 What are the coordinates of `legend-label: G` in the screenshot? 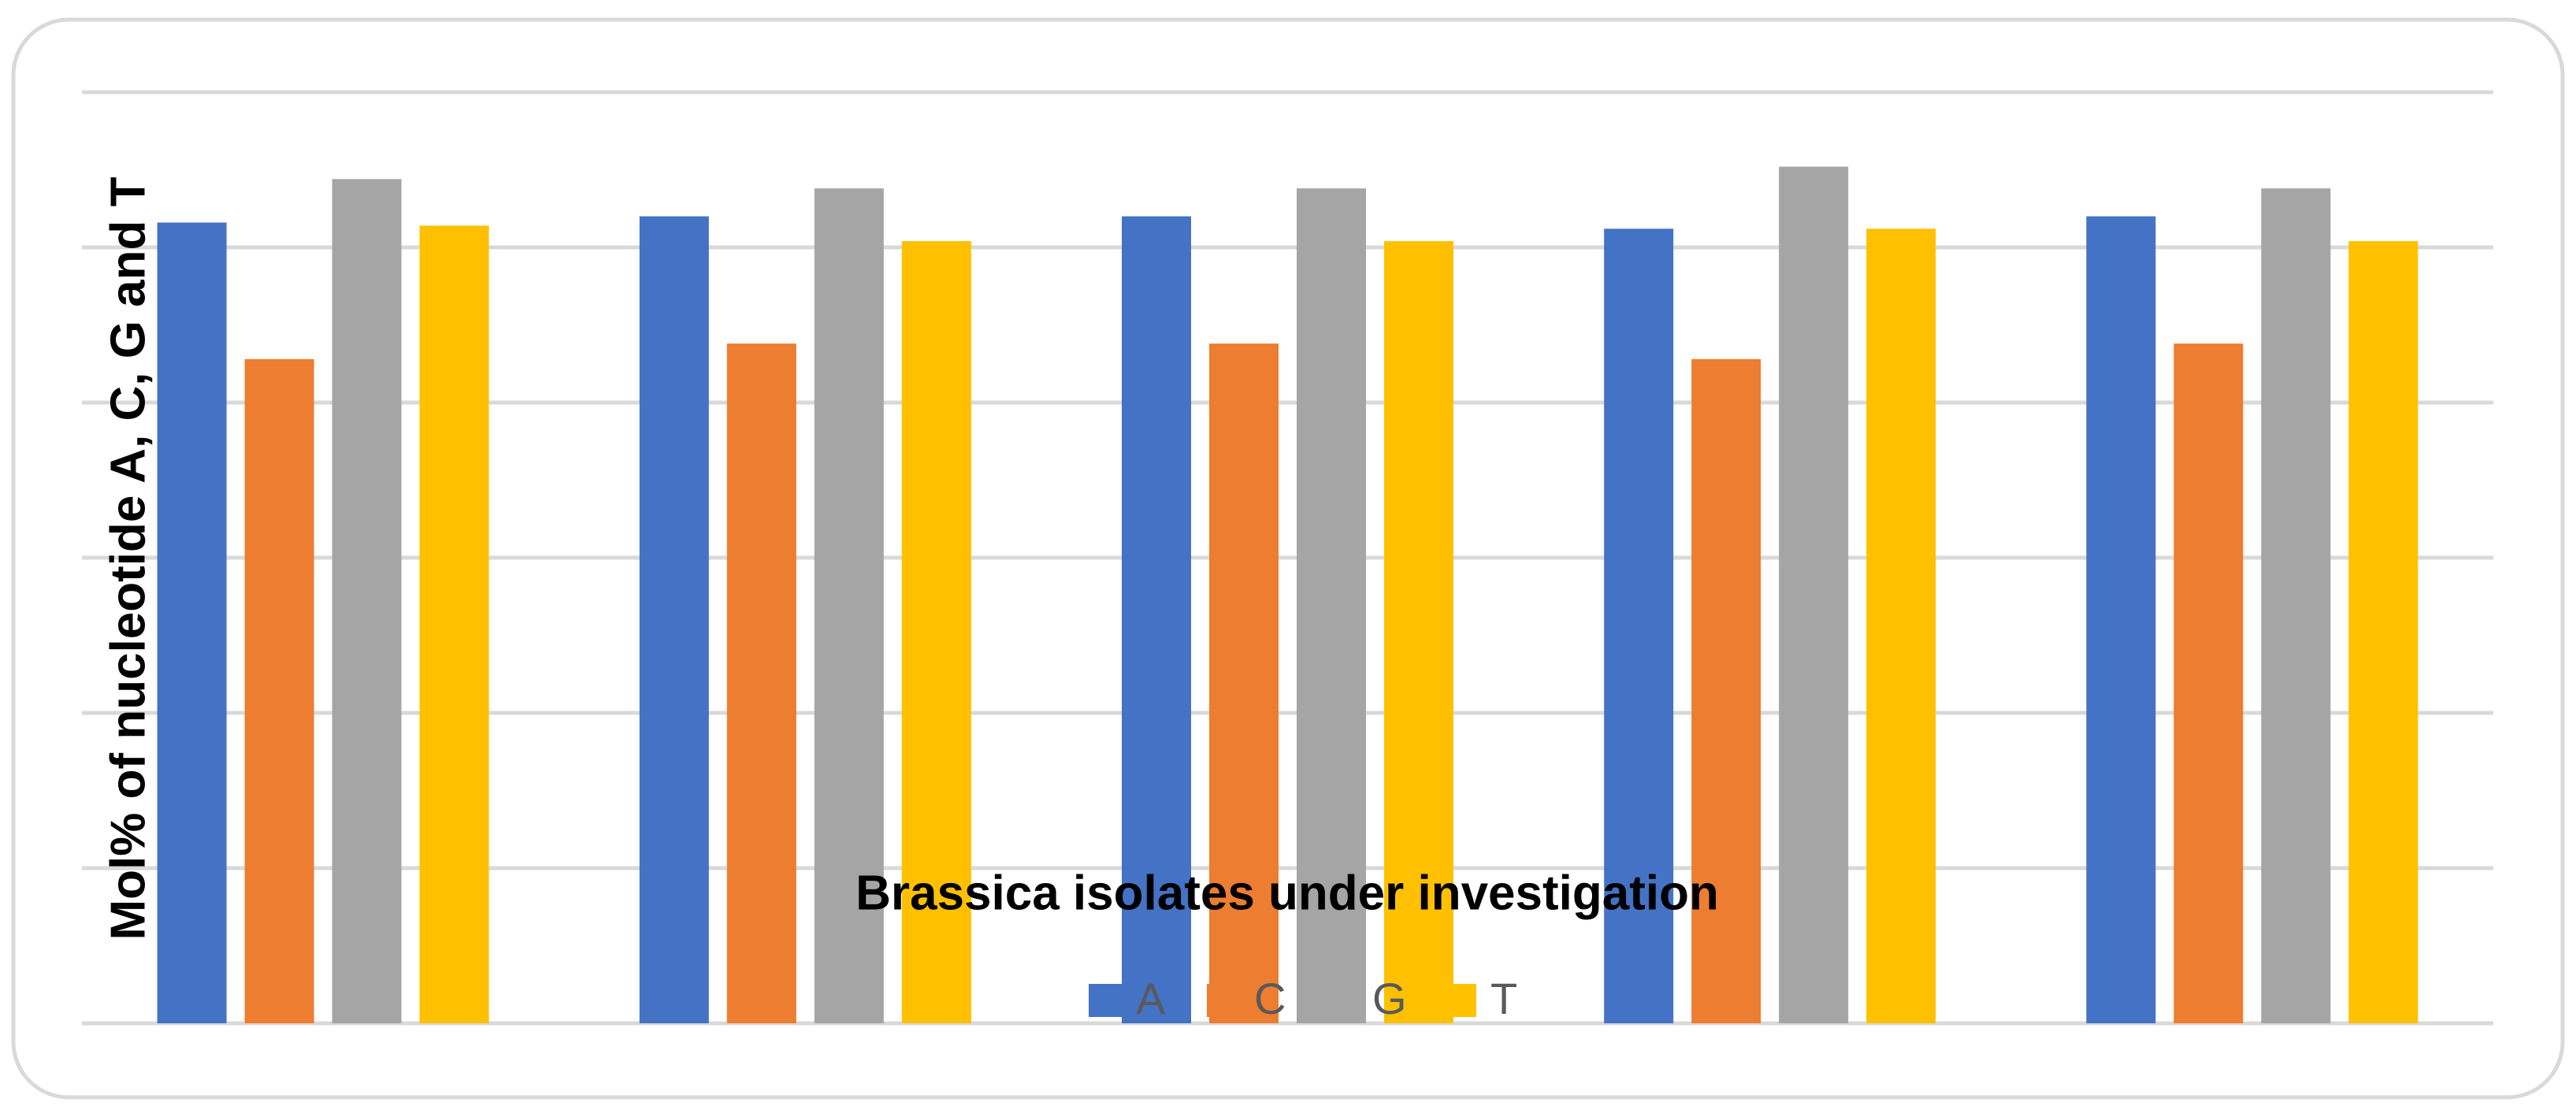 It's located at (1389, 998).